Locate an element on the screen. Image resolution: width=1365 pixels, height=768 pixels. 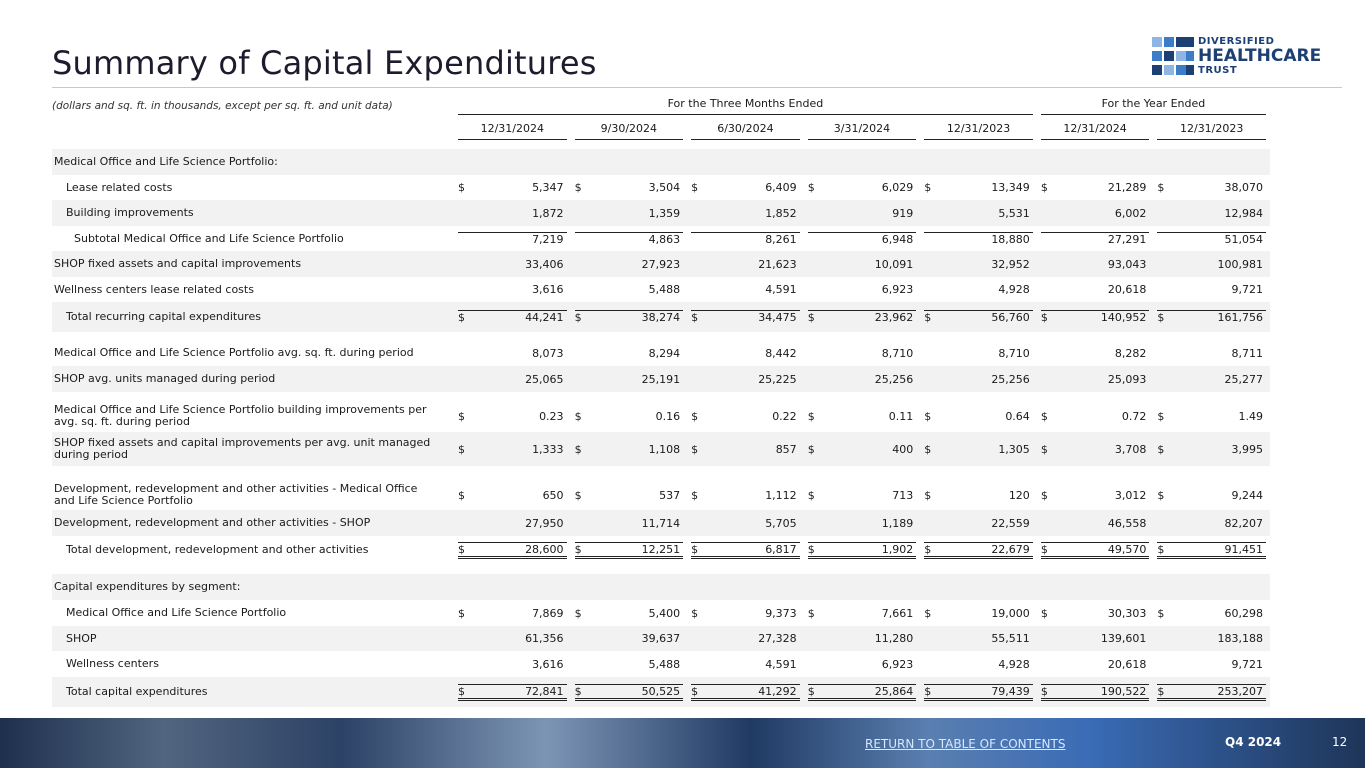
row-label: SHOP is located at coordinates (253, 638).